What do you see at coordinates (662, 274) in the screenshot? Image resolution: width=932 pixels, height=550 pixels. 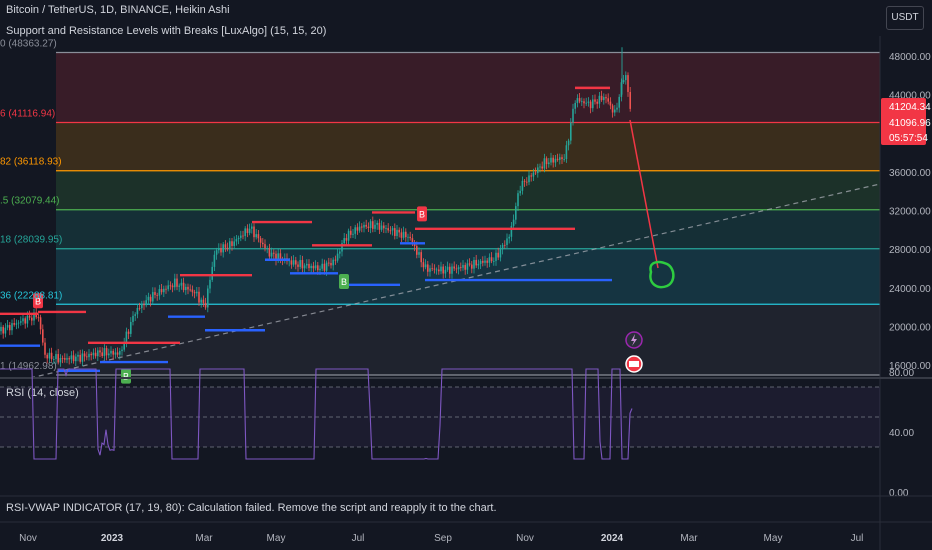 I see `drawn-circle-marker` at bounding box center [662, 274].